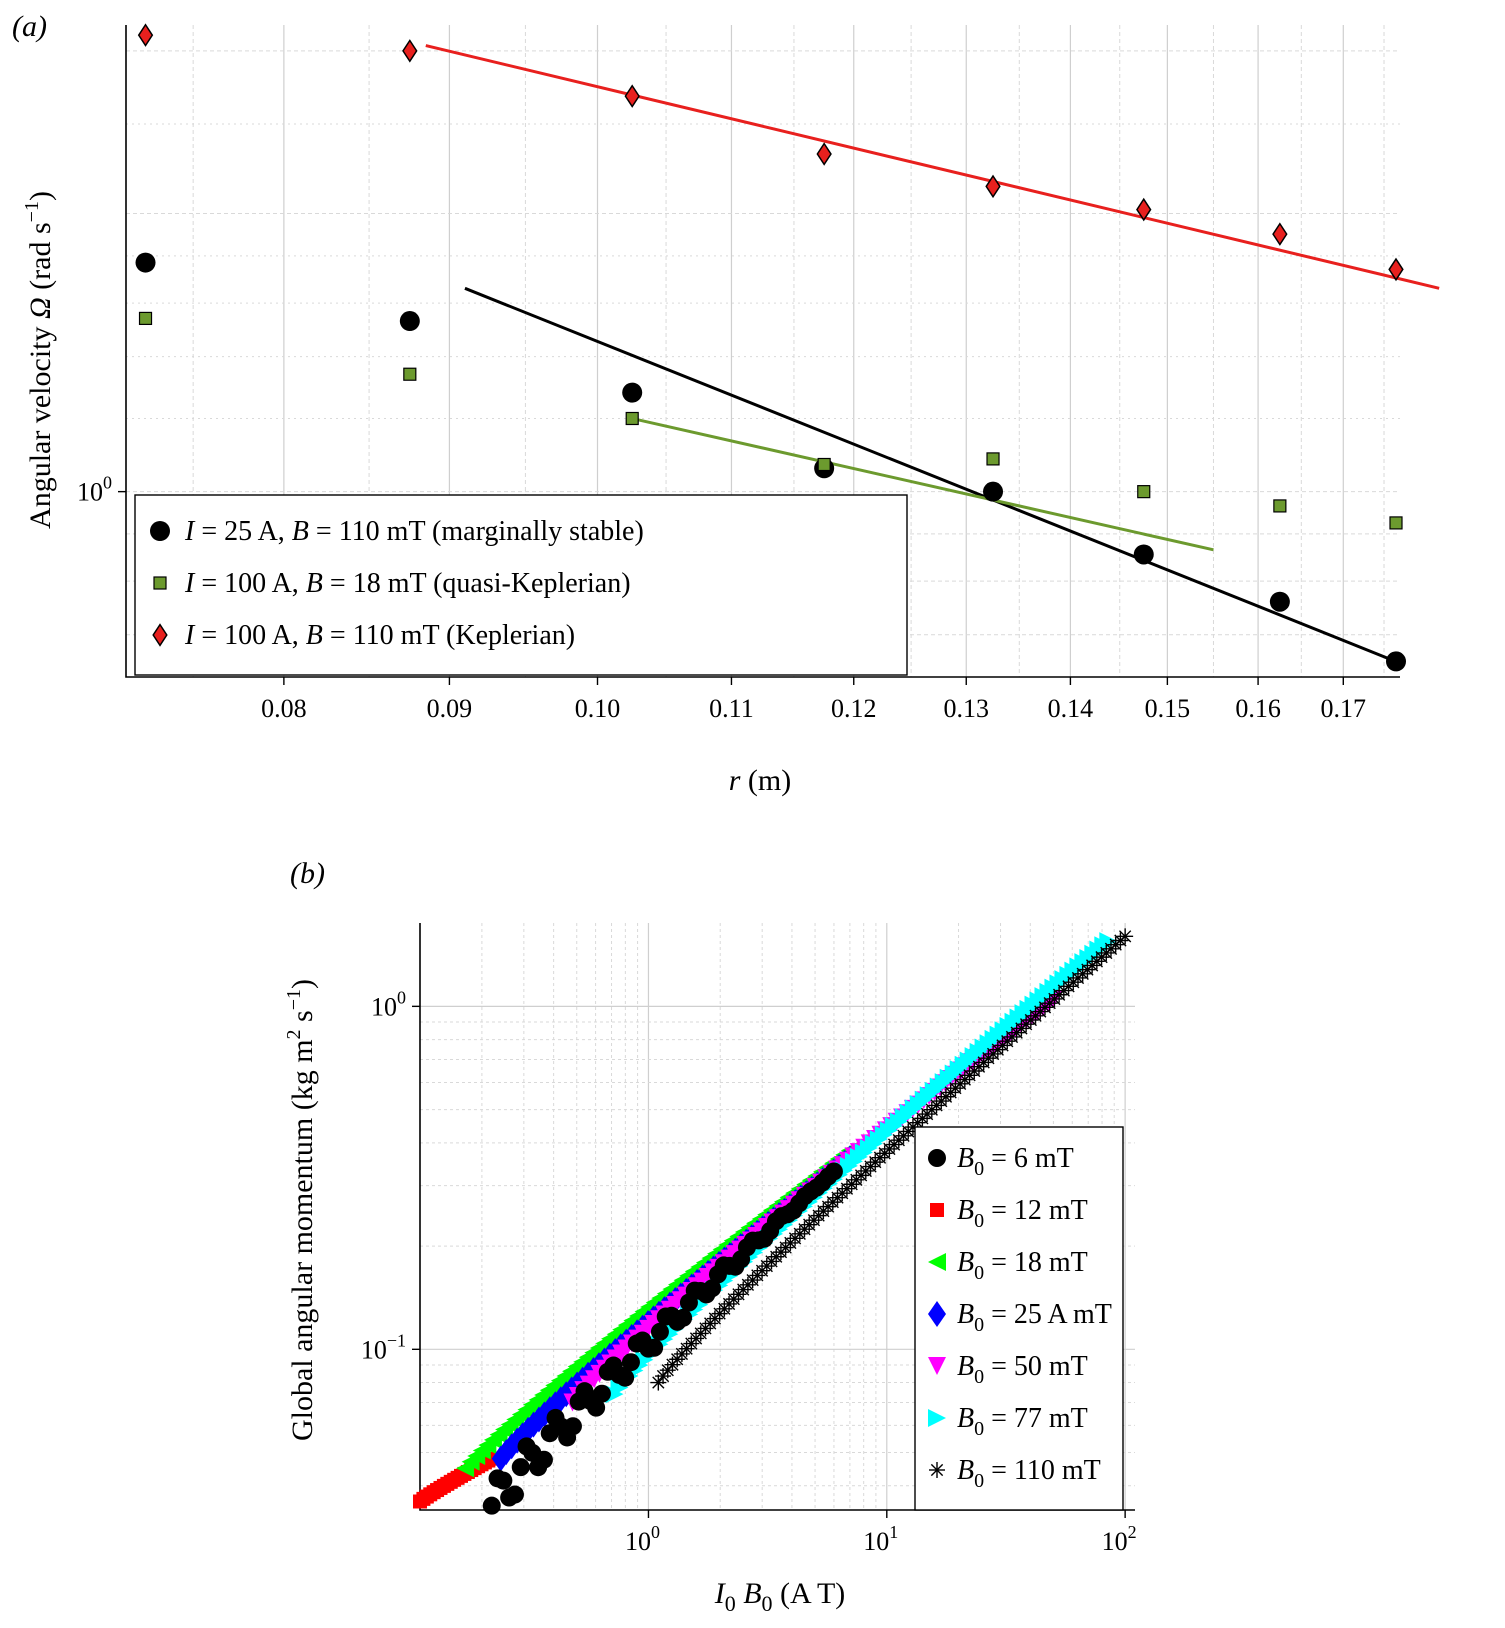 The width and height of the screenshot is (1505, 1628). I want to click on panel-a-y-label: Angular velocity Ω (rad s−1), so click(39, 360).